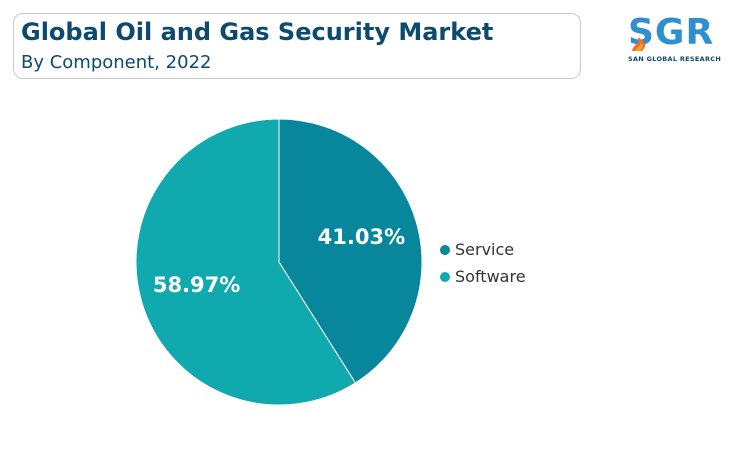 The image size is (735, 450). What do you see at coordinates (490, 276) in the screenshot?
I see `legend-label-software: Software` at bounding box center [490, 276].